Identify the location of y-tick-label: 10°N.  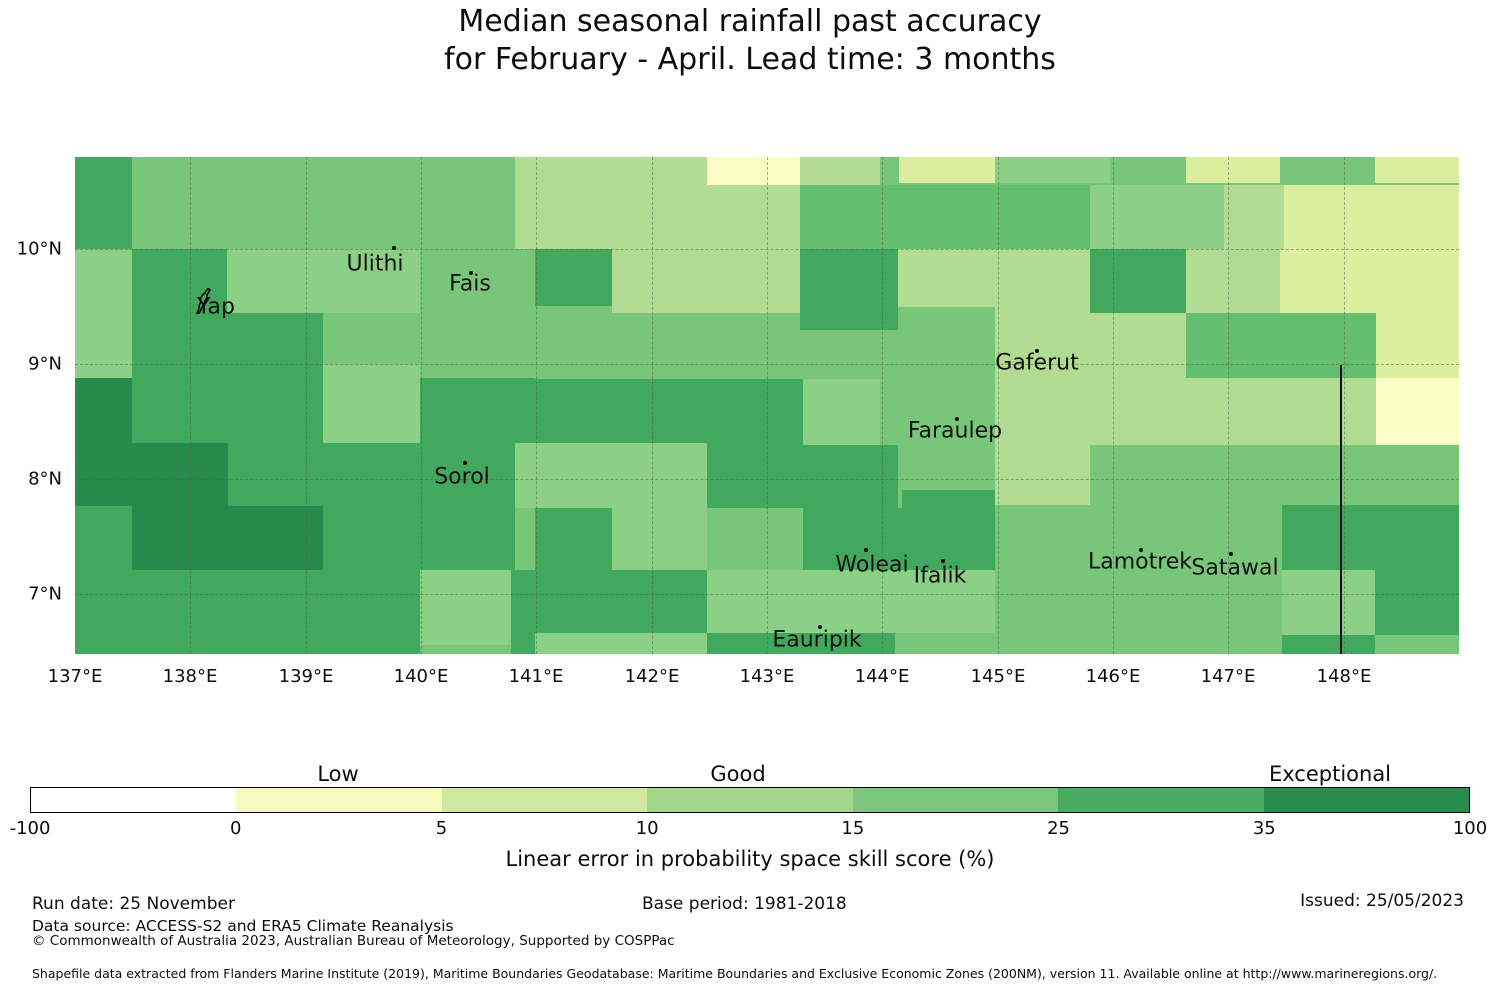
(39, 249).